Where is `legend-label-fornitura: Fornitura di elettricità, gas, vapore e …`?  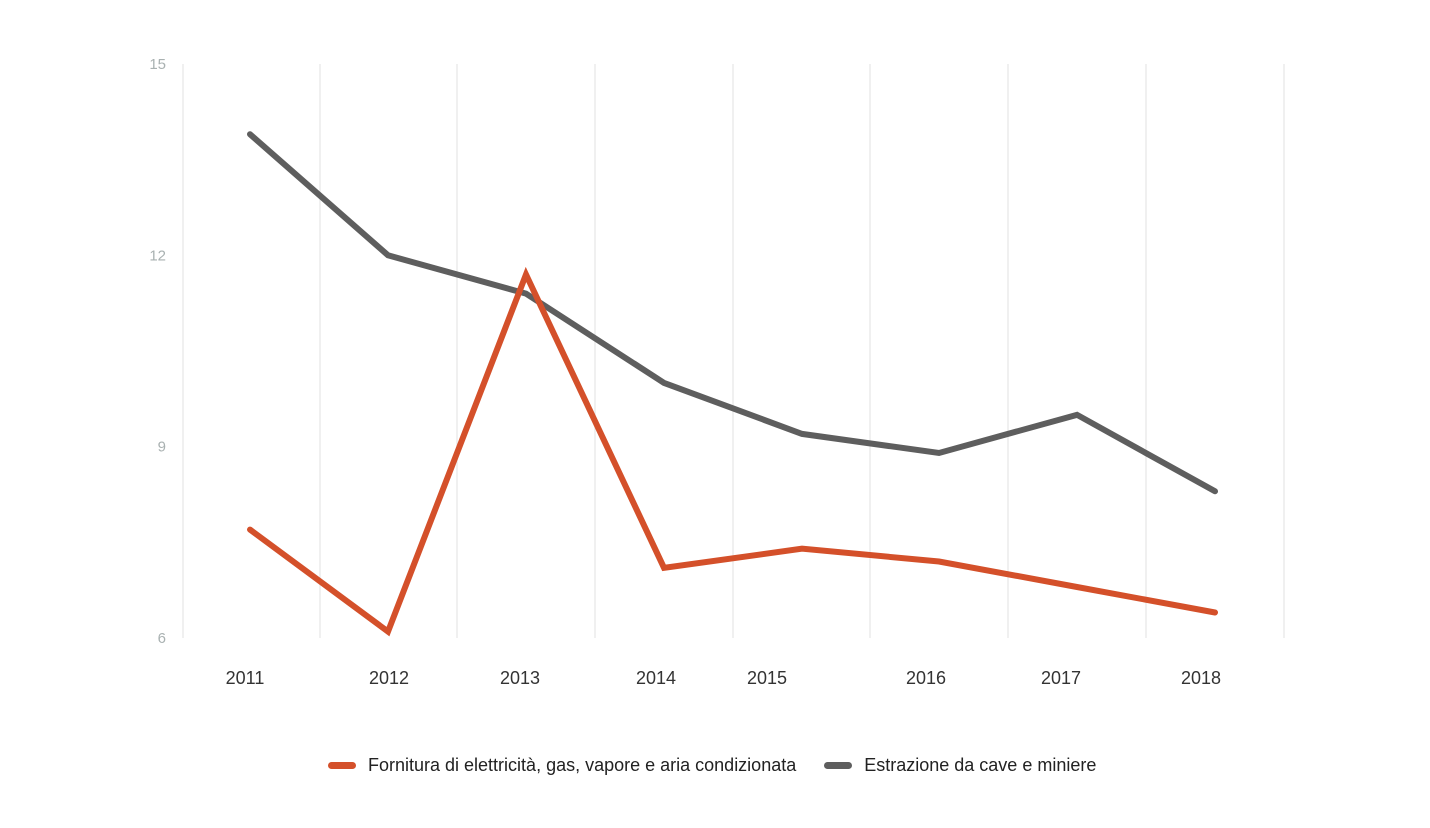
legend-label-fornitura: Fornitura di elettricità, gas, vapore e … is located at coordinates (582, 764).